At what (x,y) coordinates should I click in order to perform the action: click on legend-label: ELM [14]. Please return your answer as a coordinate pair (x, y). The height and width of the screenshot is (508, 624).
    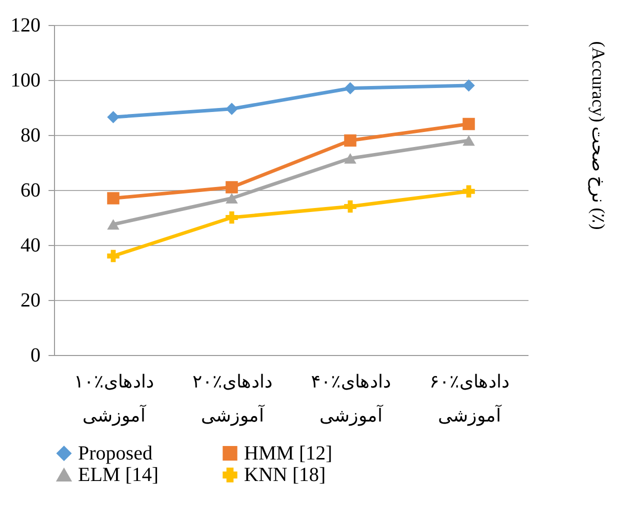
    Looking at the image, I should click on (118, 475).